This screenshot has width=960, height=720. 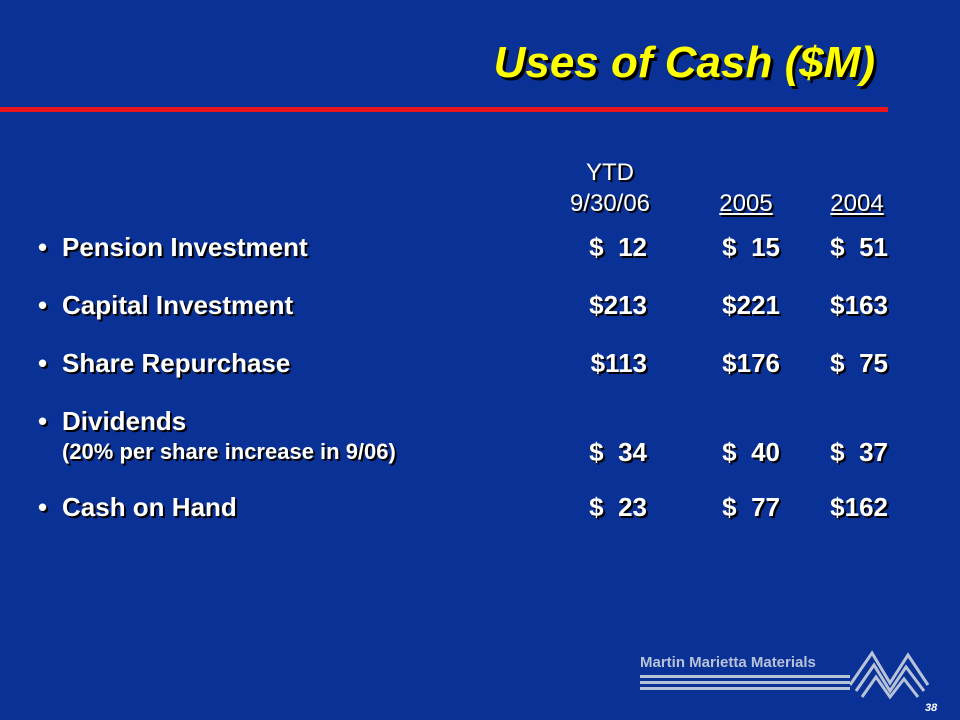 What do you see at coordinates (859, 305) in the screenshot?
I see `value-2004: $163` at bounding box center [859, 305].